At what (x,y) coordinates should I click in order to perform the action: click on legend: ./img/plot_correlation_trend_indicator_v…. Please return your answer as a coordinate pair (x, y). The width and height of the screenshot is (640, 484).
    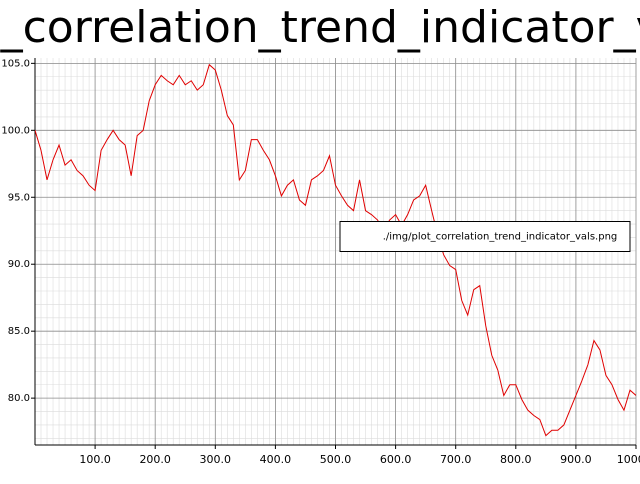
    Looking at the image, I should click on (485, 236).